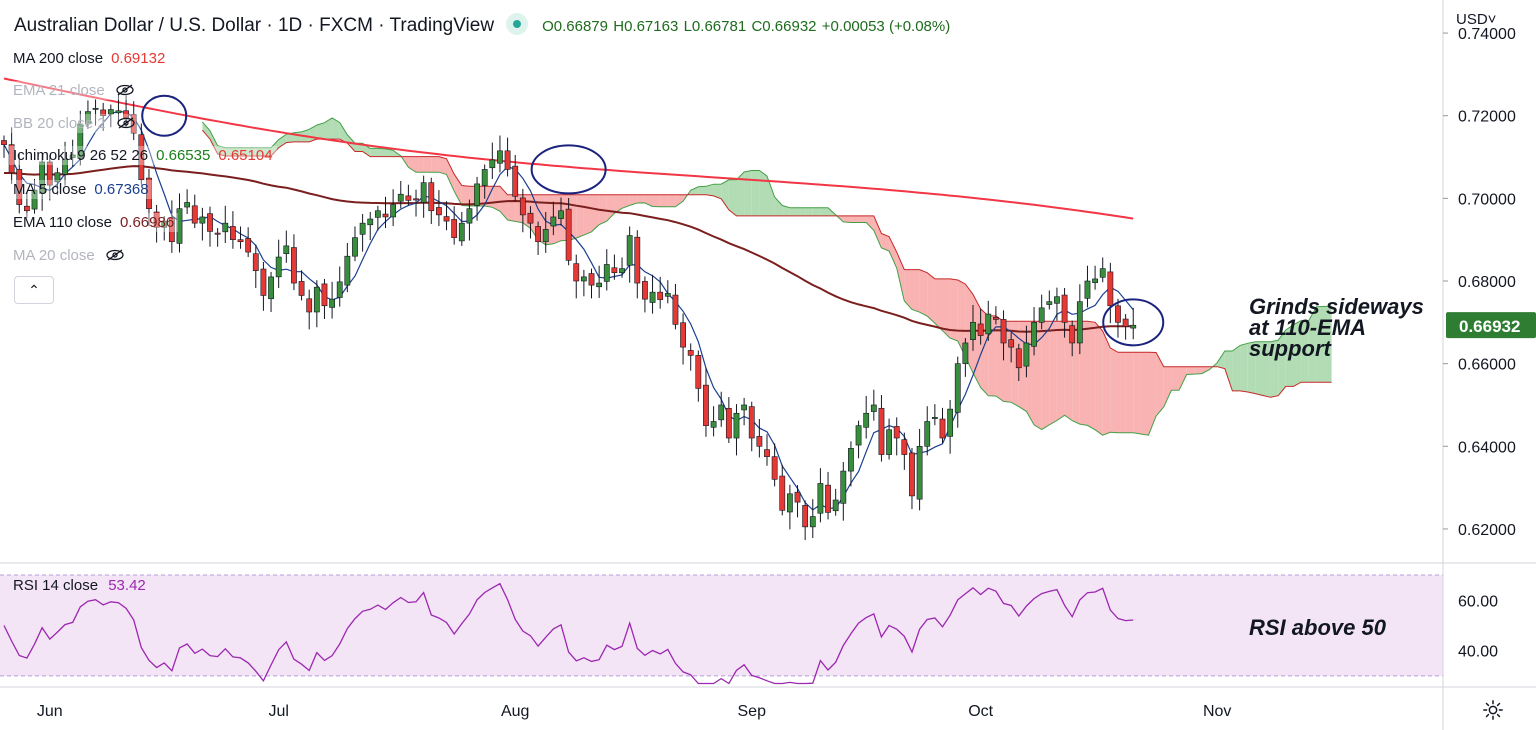 The width and height of the screenshot is (1536, 730). Describe the element at coordinates (69, 255) in the screenshot. I see `legend-row: MA 20 close` at that location.